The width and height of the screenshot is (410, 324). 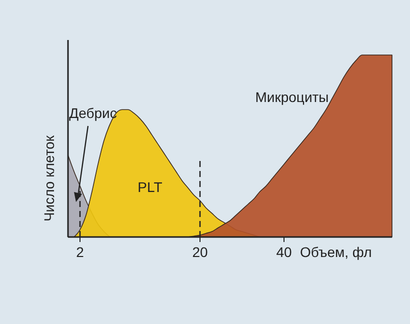 What do you see at coordinates (80, 252) in the screenshot?
I see `x-tick-label: 2` at bounding box center [80, 252].